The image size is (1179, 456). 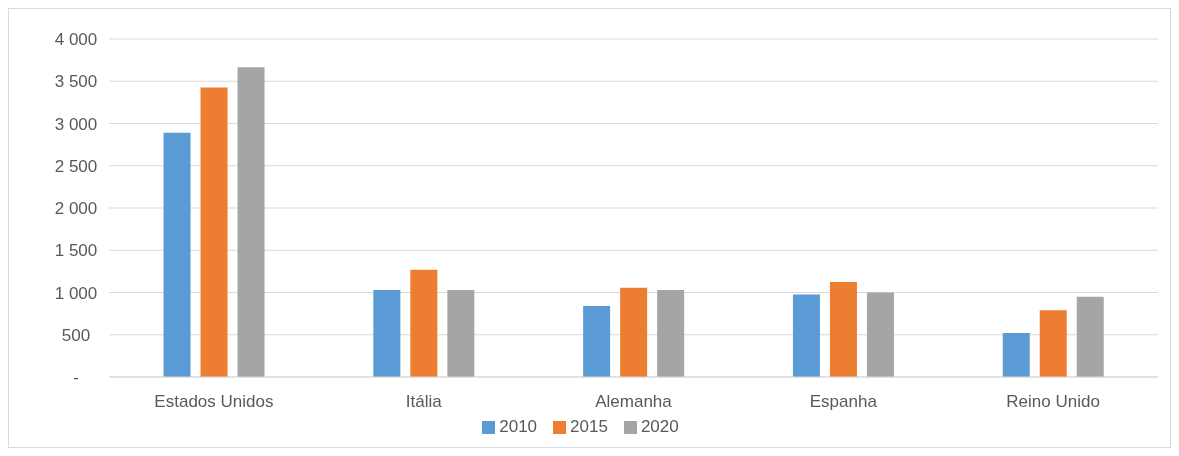 I want to click on x-tick-label: Itália, so click(x=424, y=402).